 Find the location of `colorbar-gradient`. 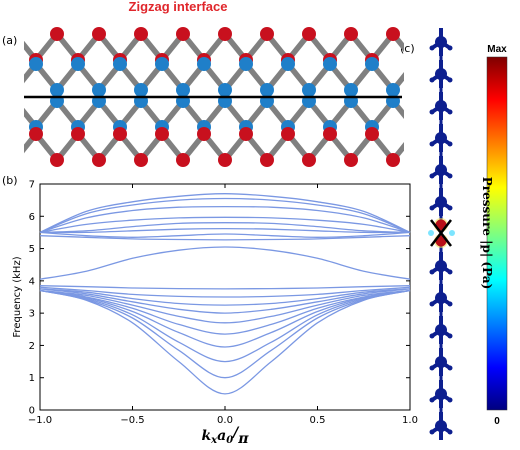

colorbar-gradient is located at coordinates (497, 233).